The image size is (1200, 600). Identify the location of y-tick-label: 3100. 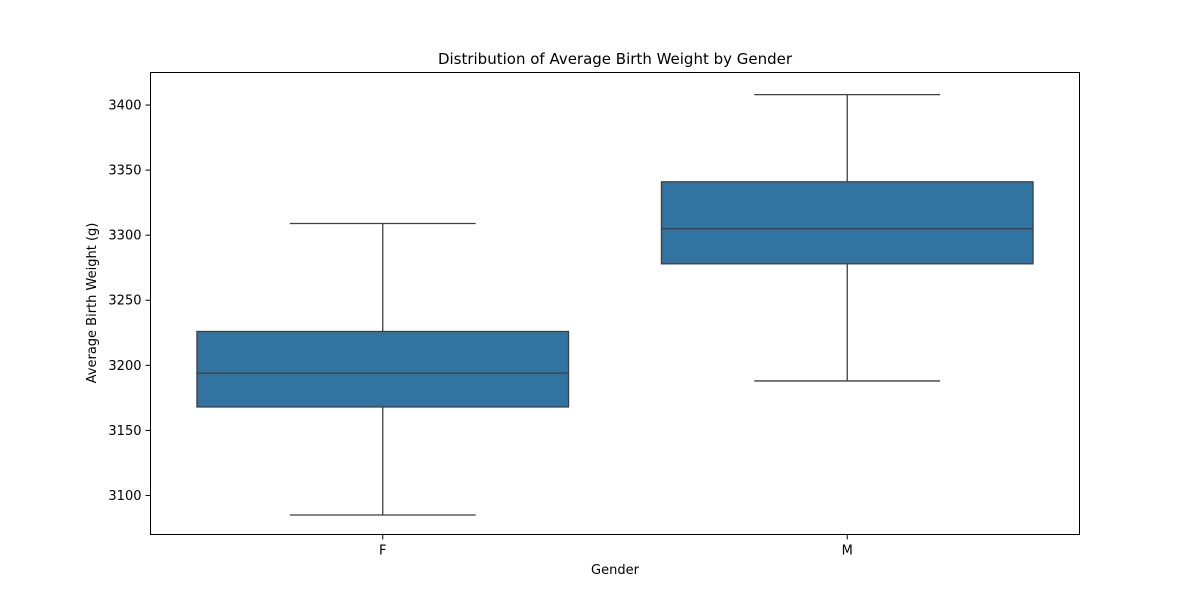
(124, 496).